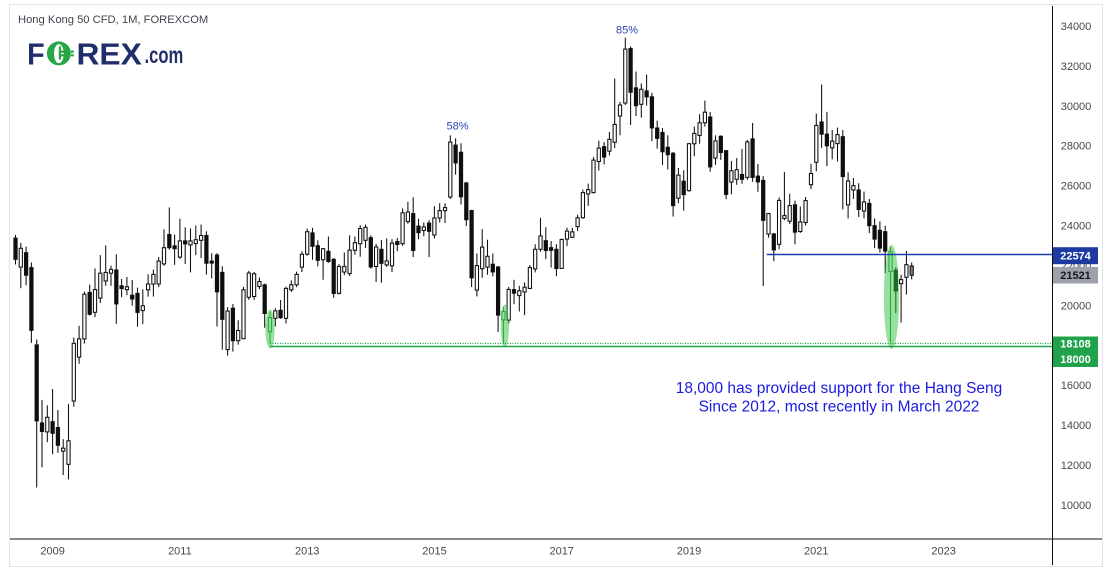 The width and height of the screenshot is (1112, 574). Describe the element at coordinates (1076, 506) in the screenshot. I see `svg-text: 10000` at that location.